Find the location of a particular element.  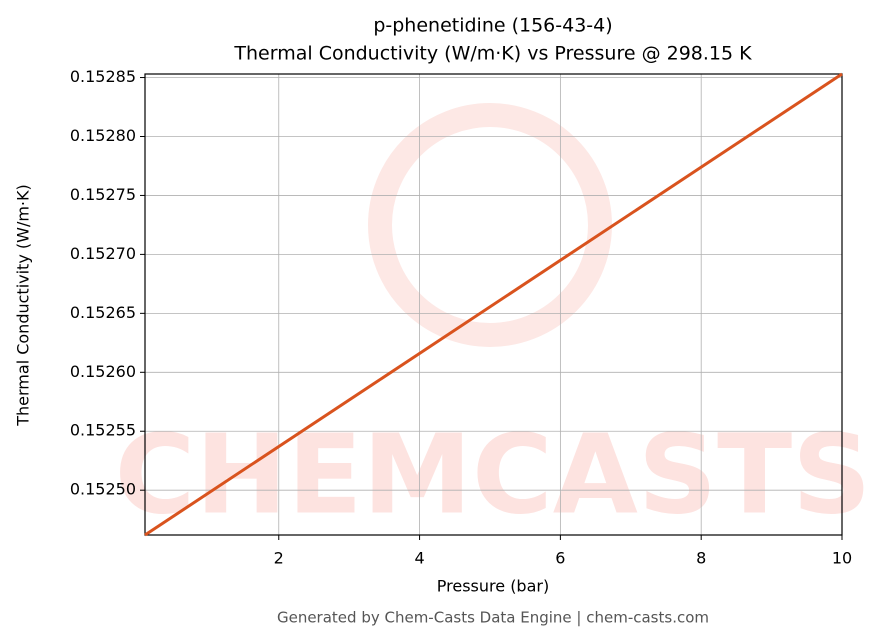

y-tick-label: 0.15255 is located at coordinates (103, 430).